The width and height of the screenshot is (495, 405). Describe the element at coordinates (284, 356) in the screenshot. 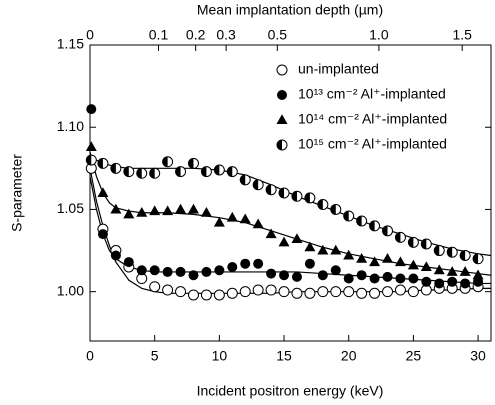

I see `x-tick-label: 15` at that location.